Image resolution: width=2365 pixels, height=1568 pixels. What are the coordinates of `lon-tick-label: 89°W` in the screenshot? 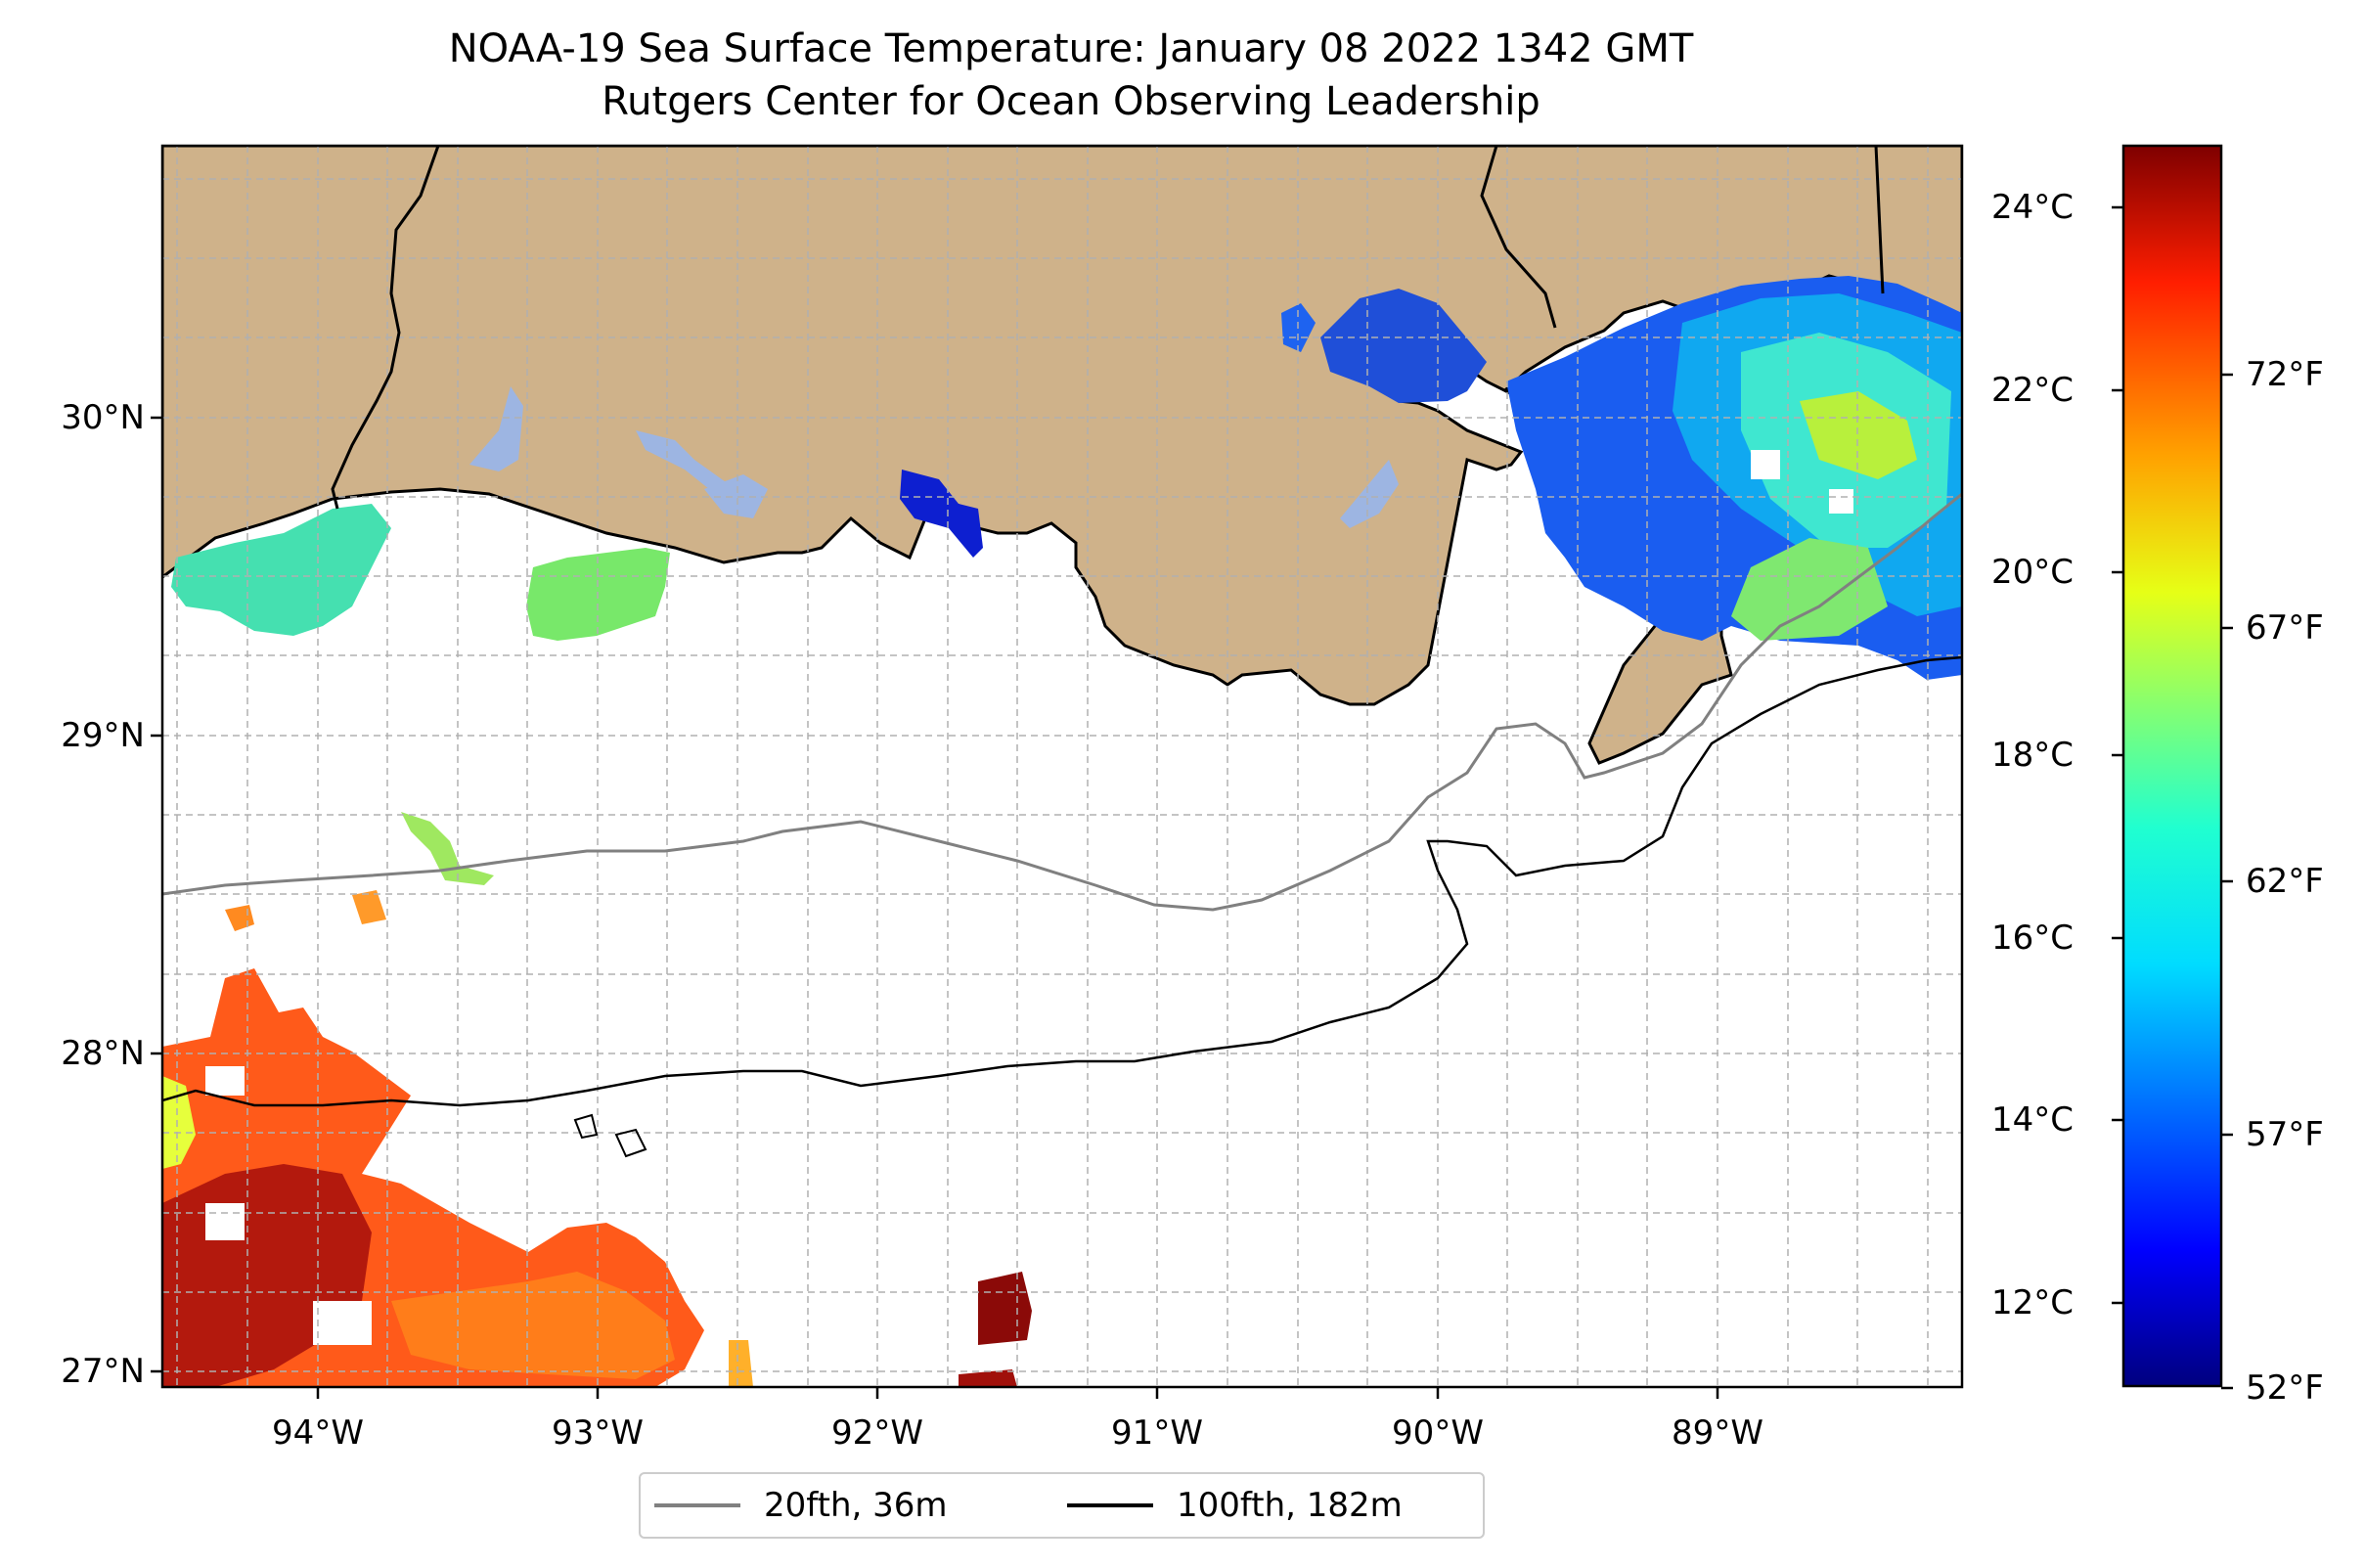 It's located at (1717, 1433).